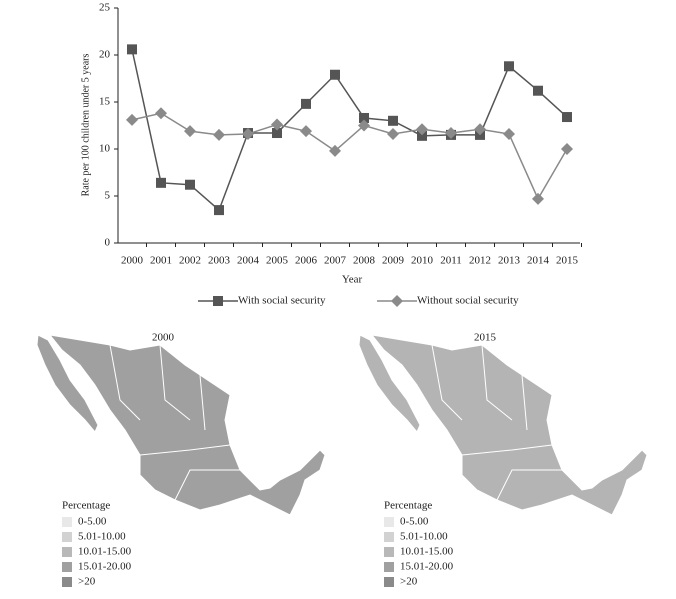 This screenshot has height=599, width=676. What do you see at coordinates (108, 196) in the screenshot?
I see `y-tick-label: 5` at bounding box center [108, 196].